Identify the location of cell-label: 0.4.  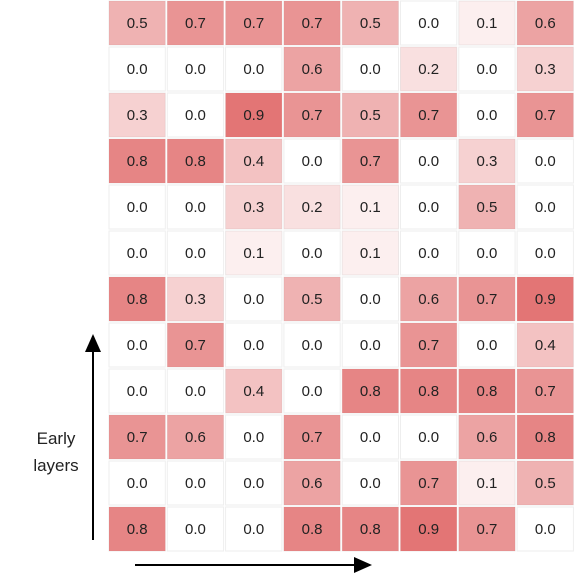
(253, 161).